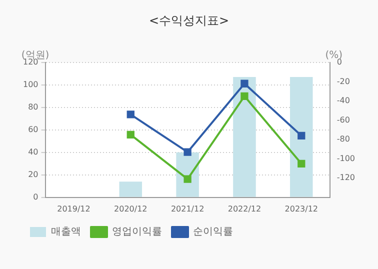 The width and height of the screenshot is (378, 269). What do you see at coordinates (33, 129) in the screenshot?
I see `y-tick-label: 60` at bounding box center [33, 129].